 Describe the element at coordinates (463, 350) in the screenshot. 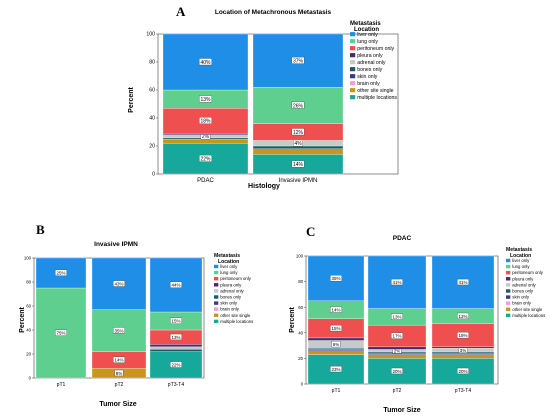

I see `data-label: 3%` at that location.